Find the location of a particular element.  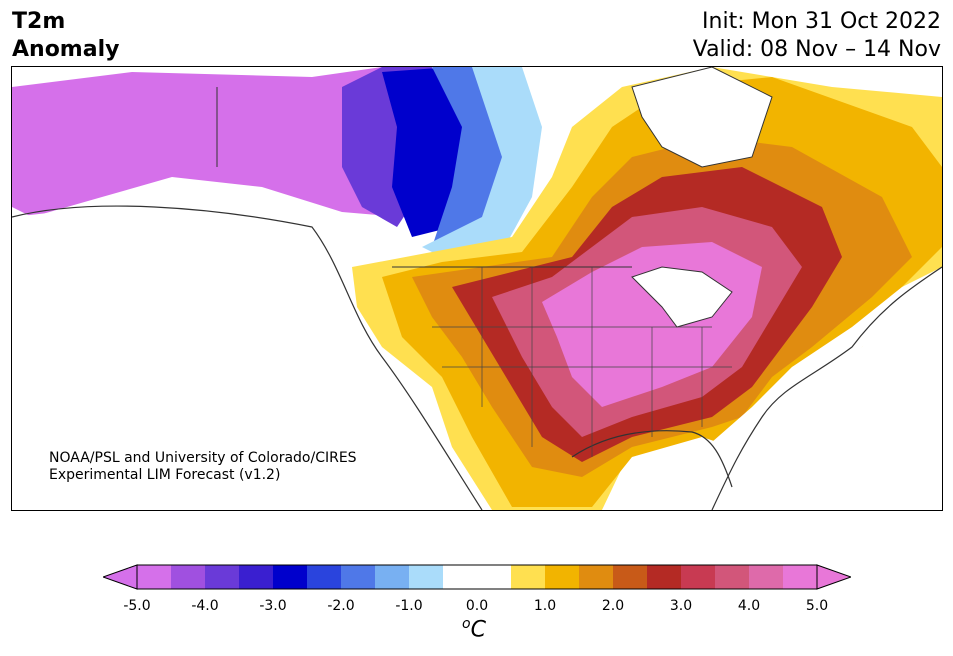

colorbar-outline is located at coordinates (477, 577).